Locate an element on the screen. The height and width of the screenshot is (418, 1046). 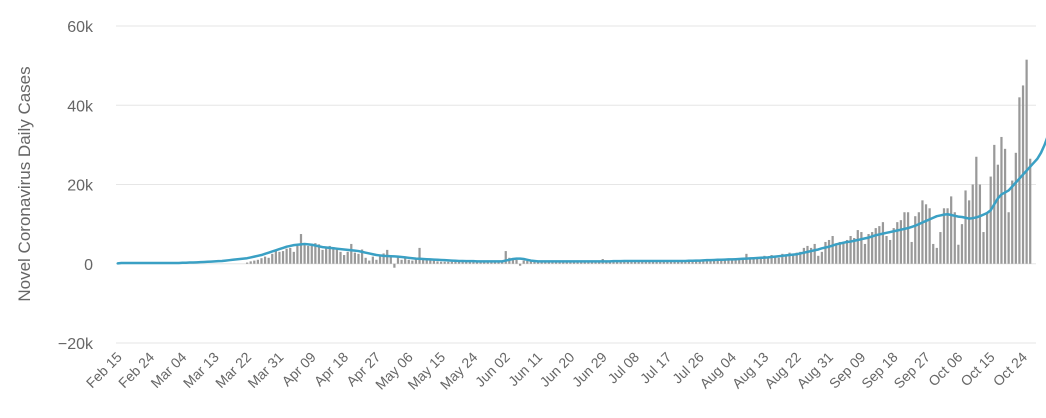
y-tick-label: 0 is located at coordinates (88, 265).